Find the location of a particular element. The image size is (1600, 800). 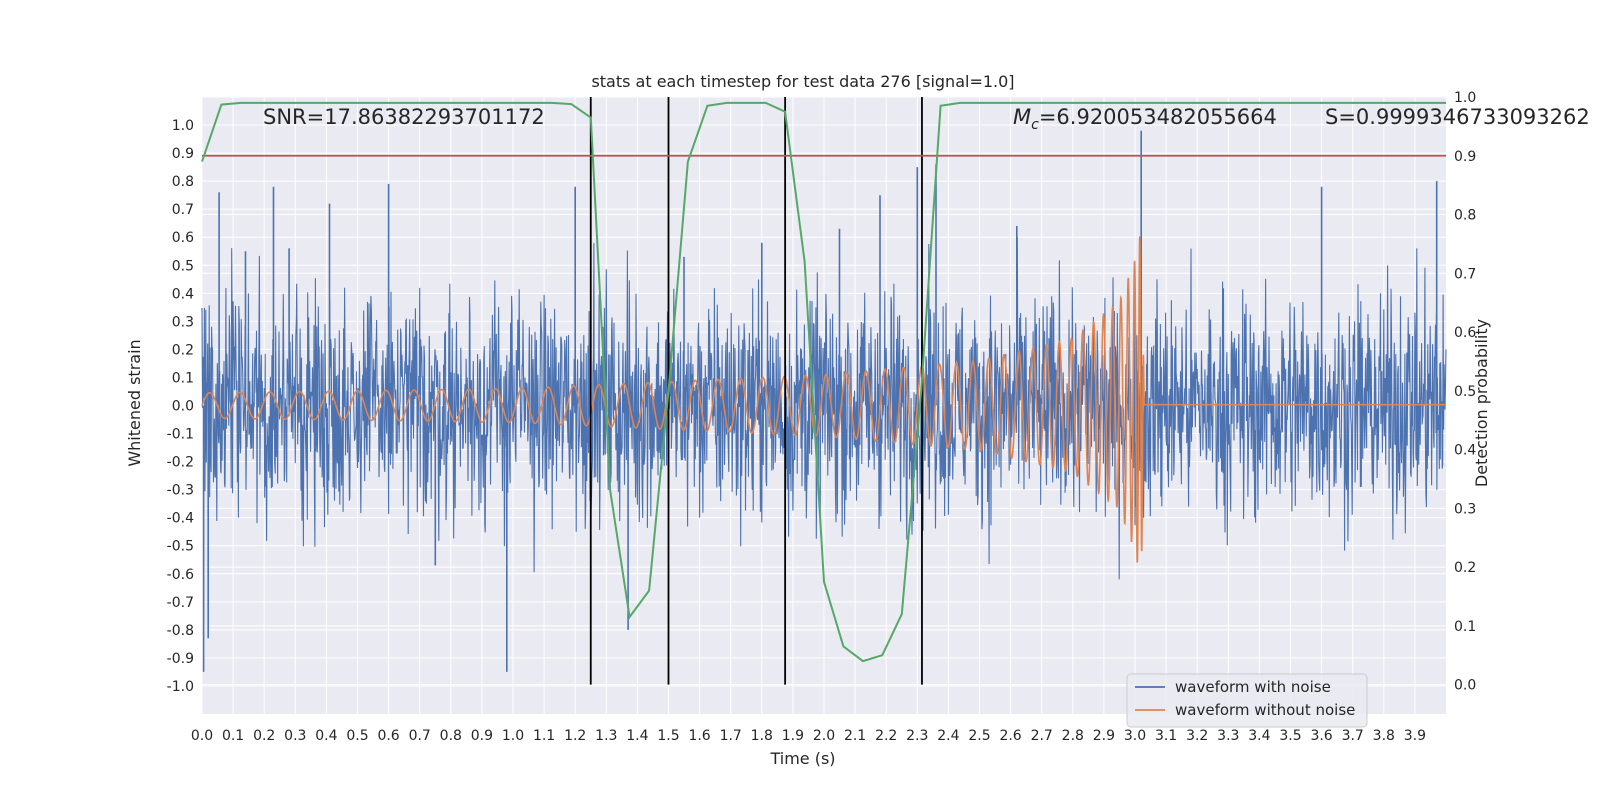

x-tick-label: 0.1 is located at coordinates (233, 736).